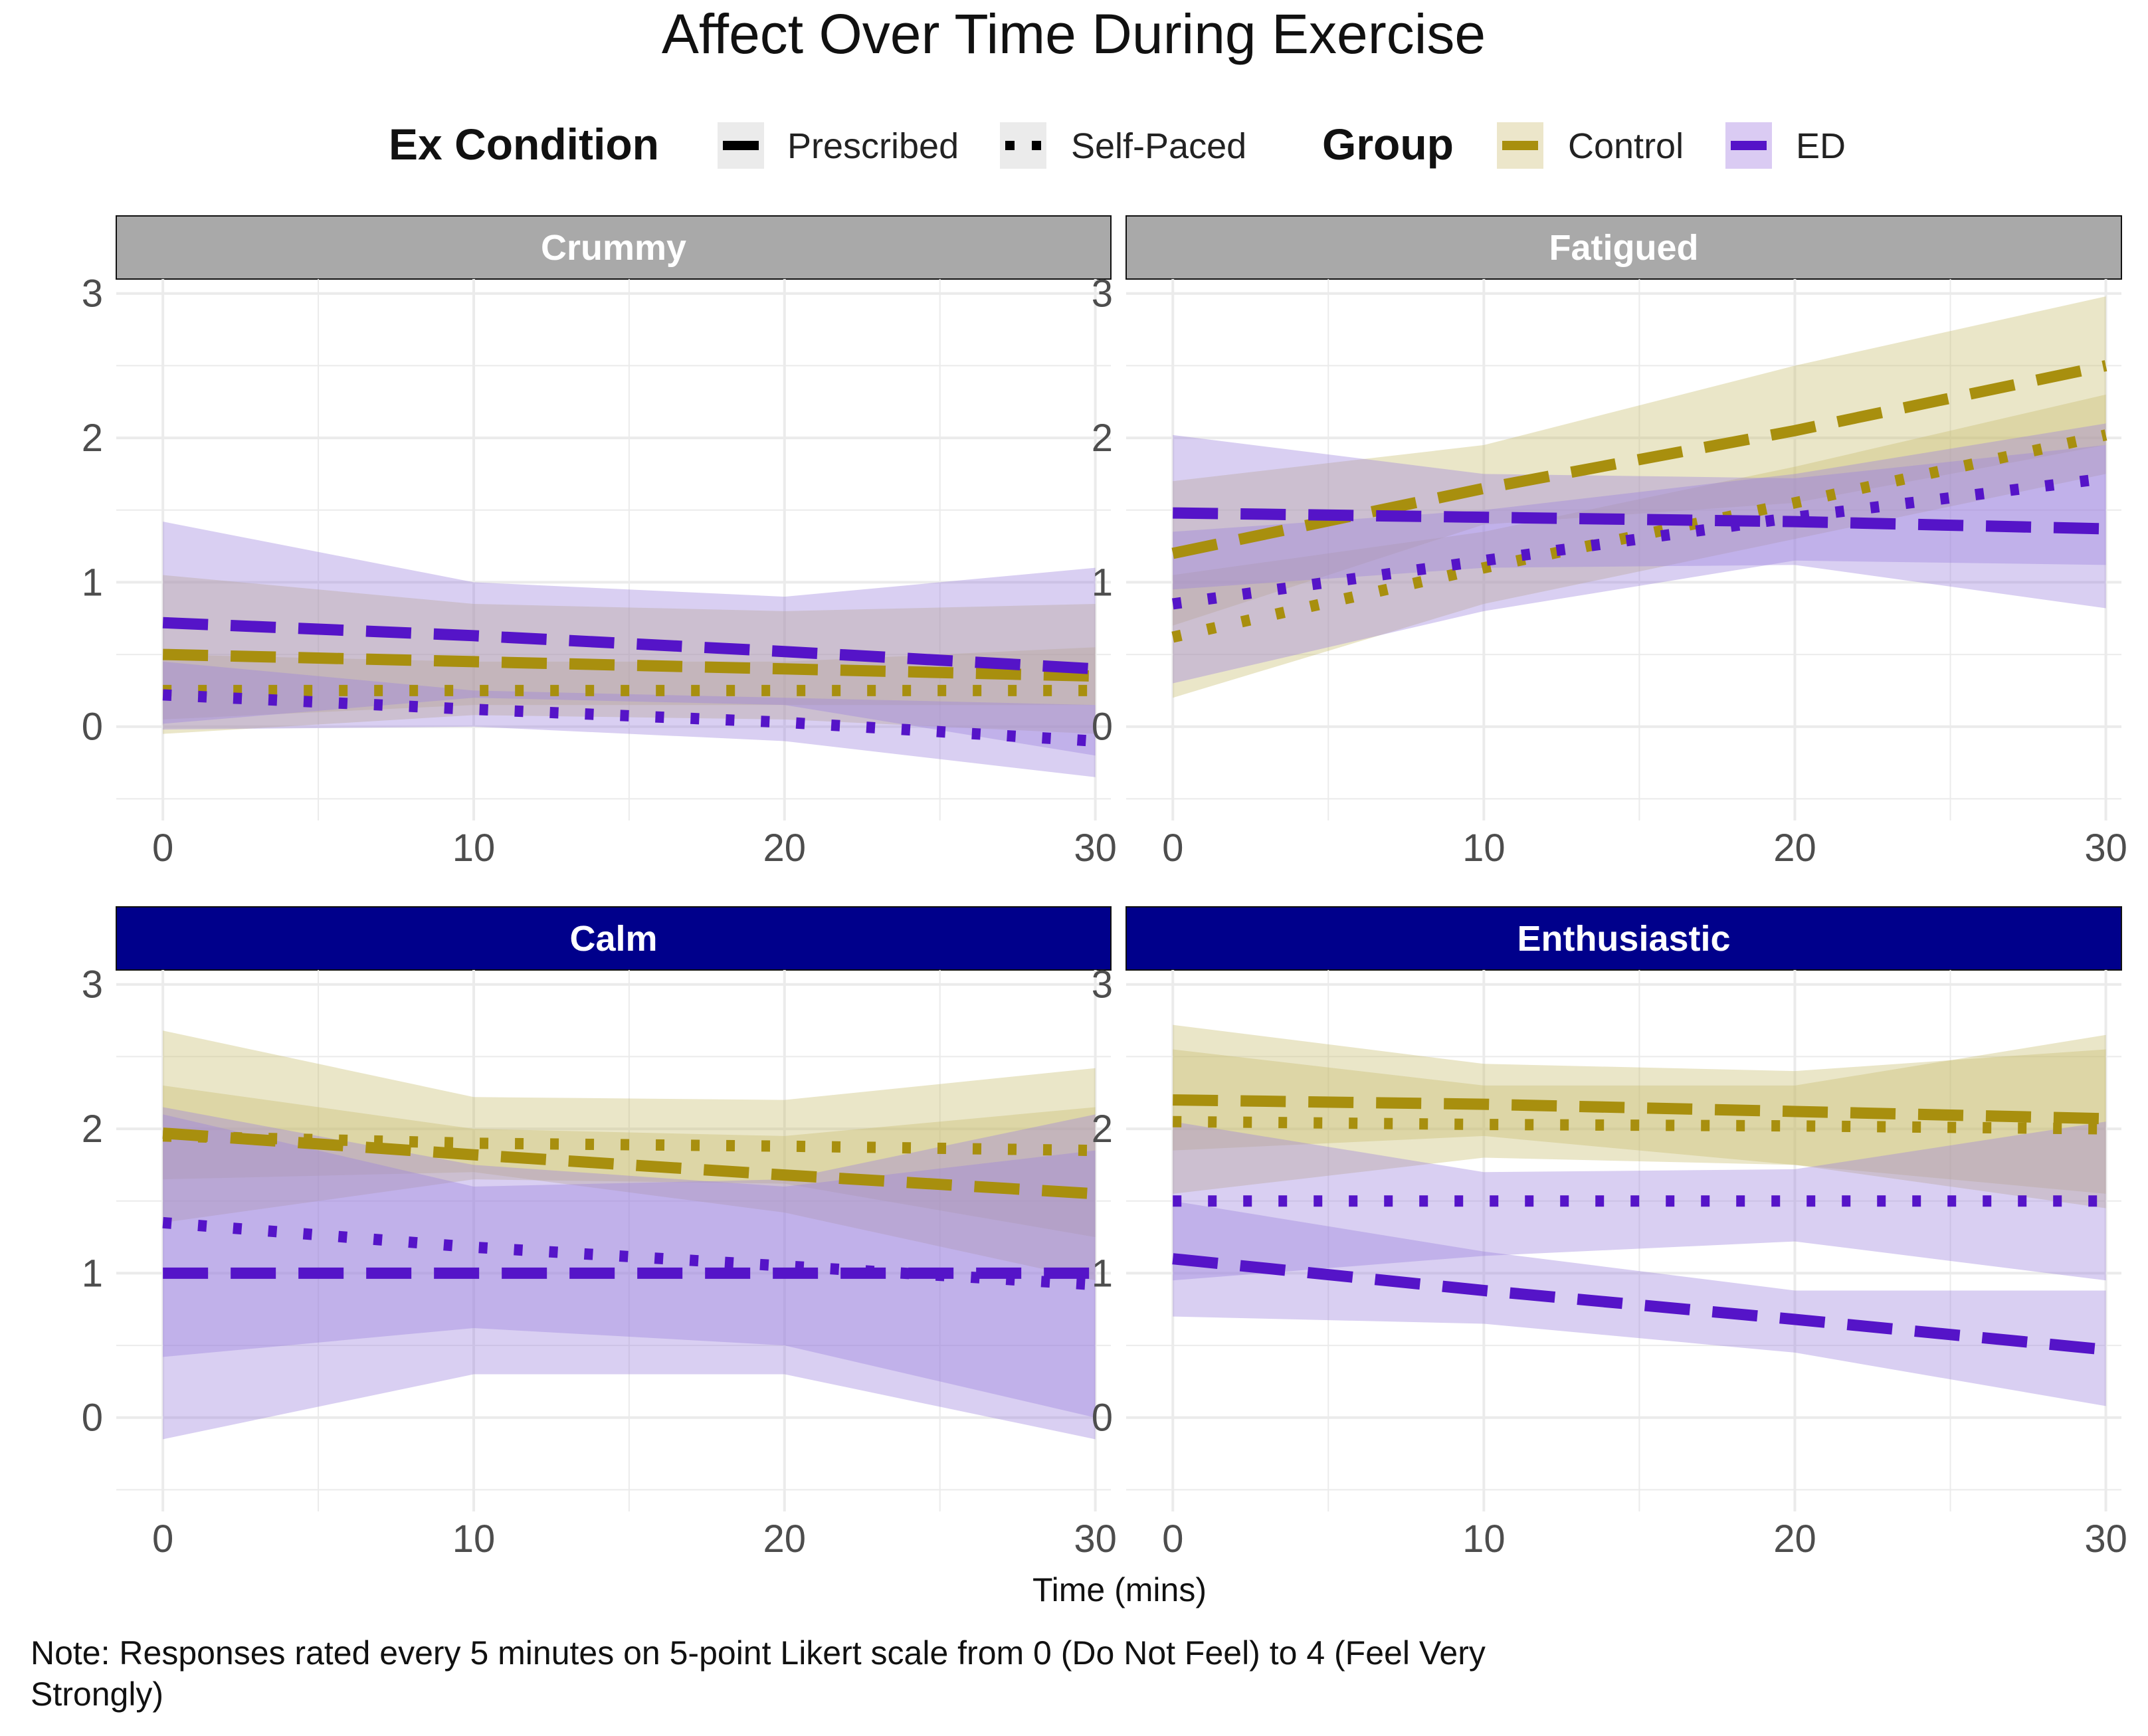  I want to click on legend-item-self-paced: Self-Paced, so click(1123, 145).